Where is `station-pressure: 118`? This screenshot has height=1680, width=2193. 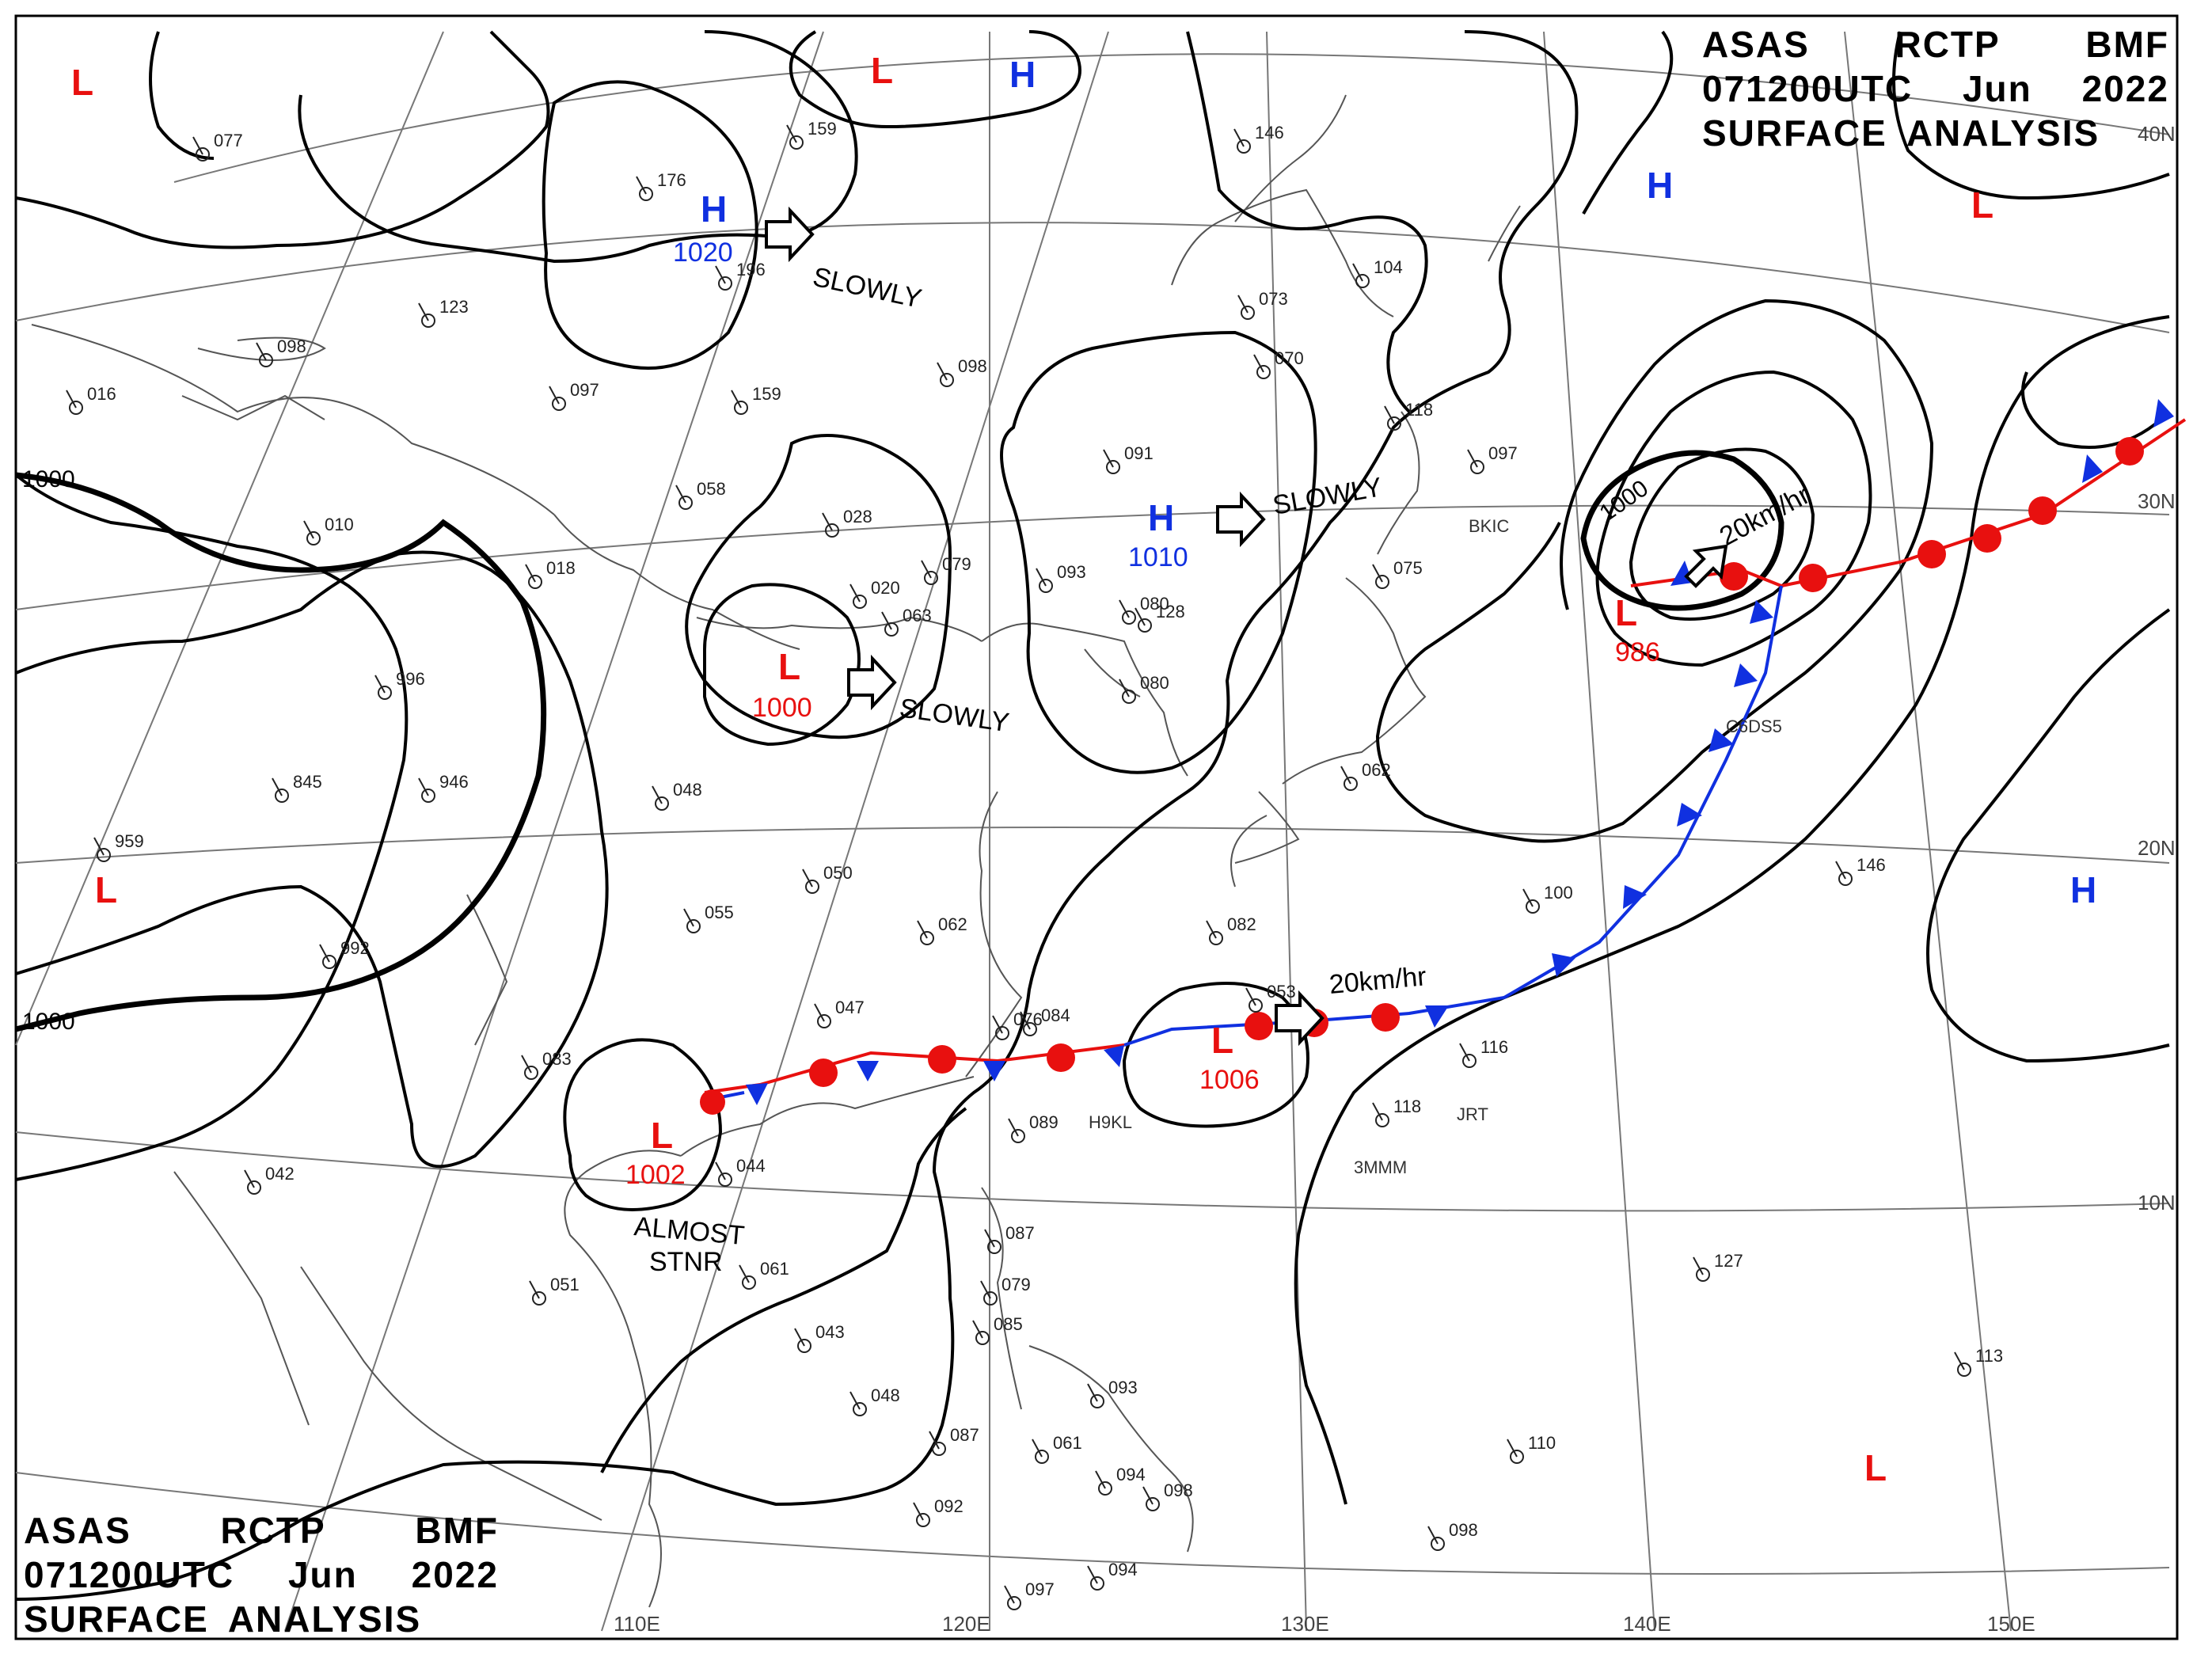 station-pressure: 118 is located at coordinates (1419, 410).